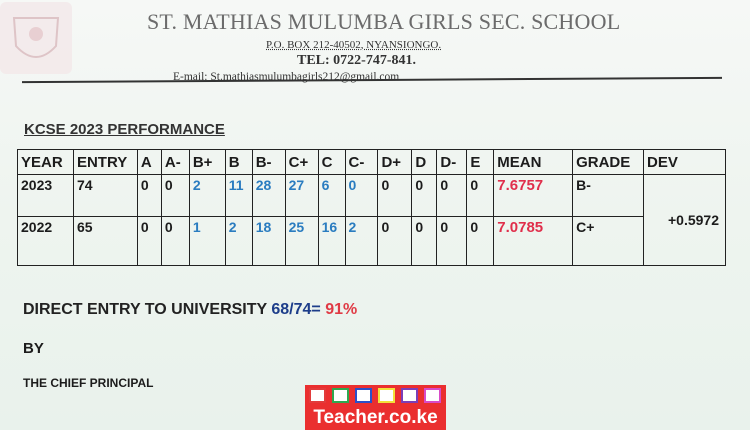 The width and height of the screenshot is (750, 430). What do you see at coordinates (384, 21) in the screenshot?
I see `school-name: ST. MATHIAS MULUMBA GIRLS SEC. SCHOOL` at bounding box center [384, 21].